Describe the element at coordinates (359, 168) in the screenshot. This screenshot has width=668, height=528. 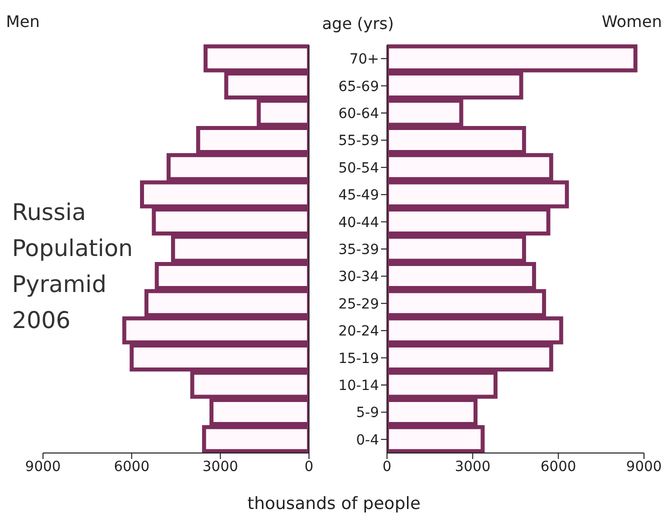
I see `y-tick-label: 50-54` at that location.